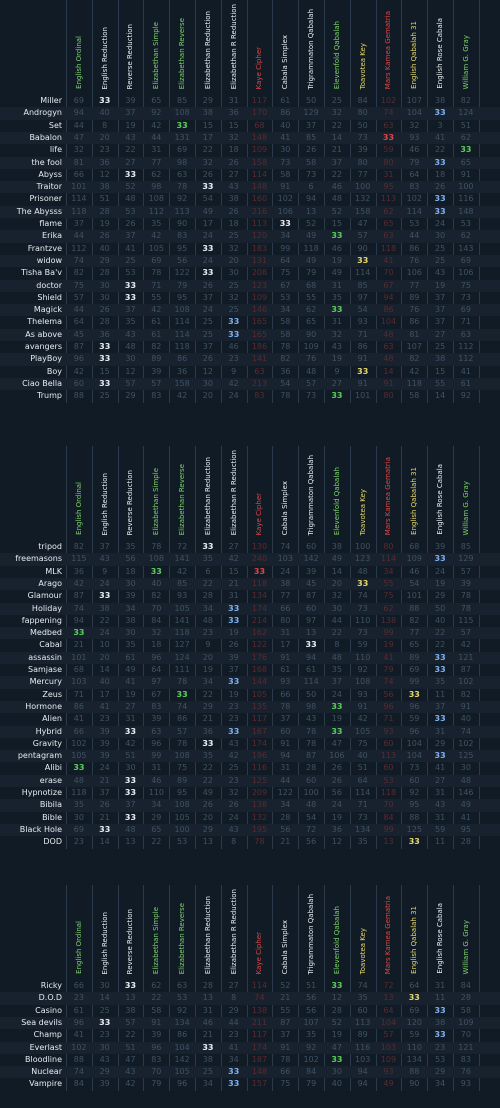  What do you see at coordinates (182, 719) in the screenshot?
I see `table-cell: 86` at bounding box center [182, 719].